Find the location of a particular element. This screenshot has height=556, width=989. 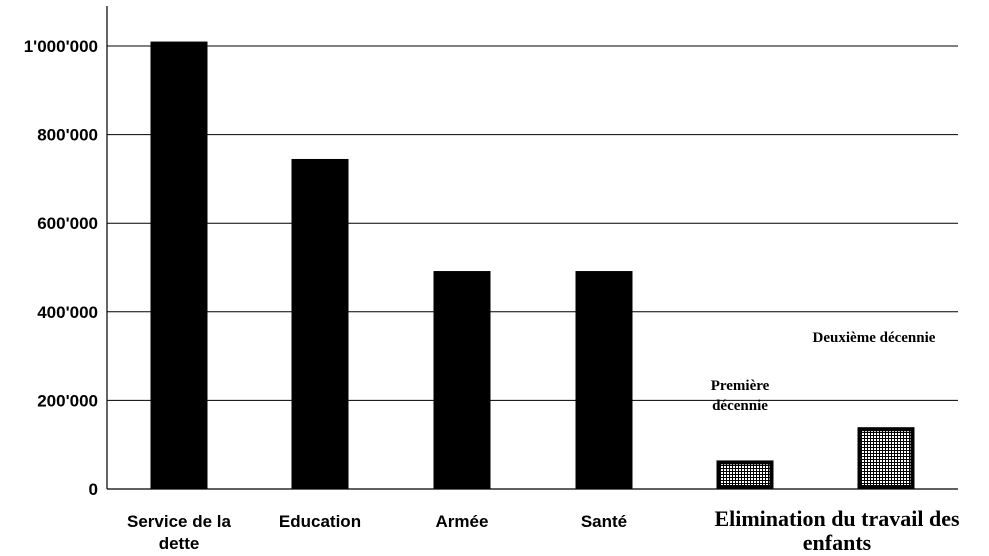

y-tick-labels: 0 200'000 400'000 600'000 800'000 1'000'000 is located at coordinates (61, 268).